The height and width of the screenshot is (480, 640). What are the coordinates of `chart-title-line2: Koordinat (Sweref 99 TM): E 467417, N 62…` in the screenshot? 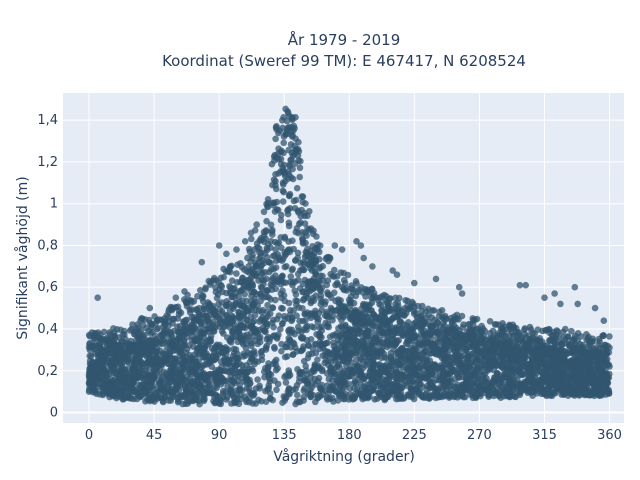 It's located at (344, 61).